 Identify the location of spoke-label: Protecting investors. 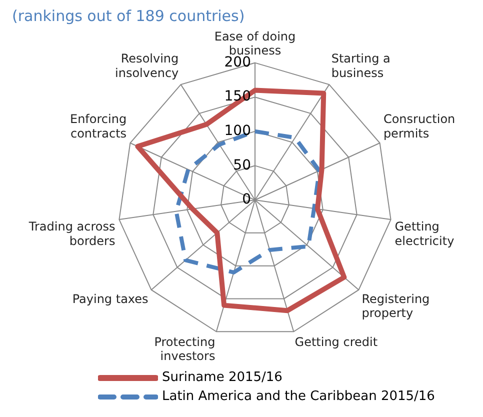
(185, 349).